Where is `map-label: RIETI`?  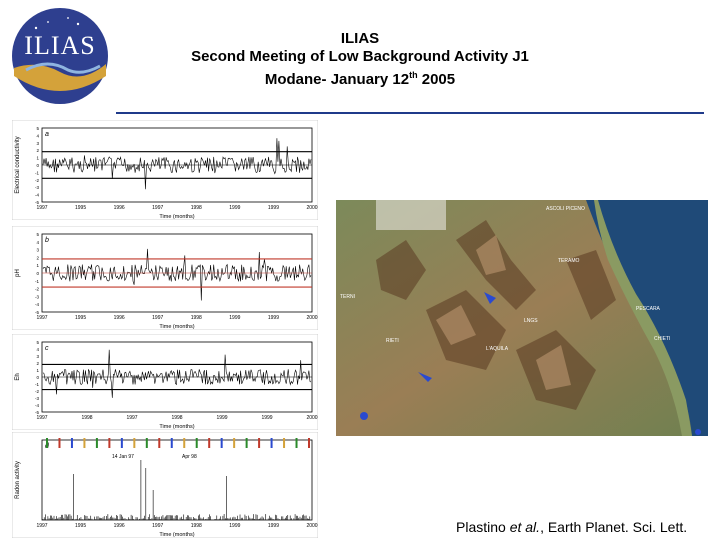
map-label: RIETI is located at coordinates (392, 341).